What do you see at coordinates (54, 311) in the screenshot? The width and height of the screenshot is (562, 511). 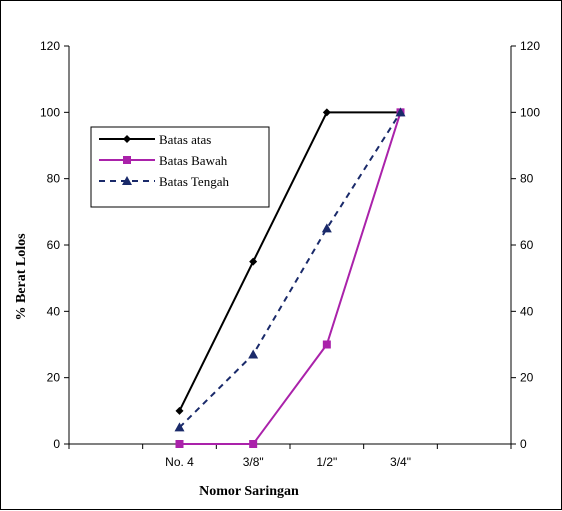 I see `y-tick-label-left: 40` at bounding box center [54, 311].